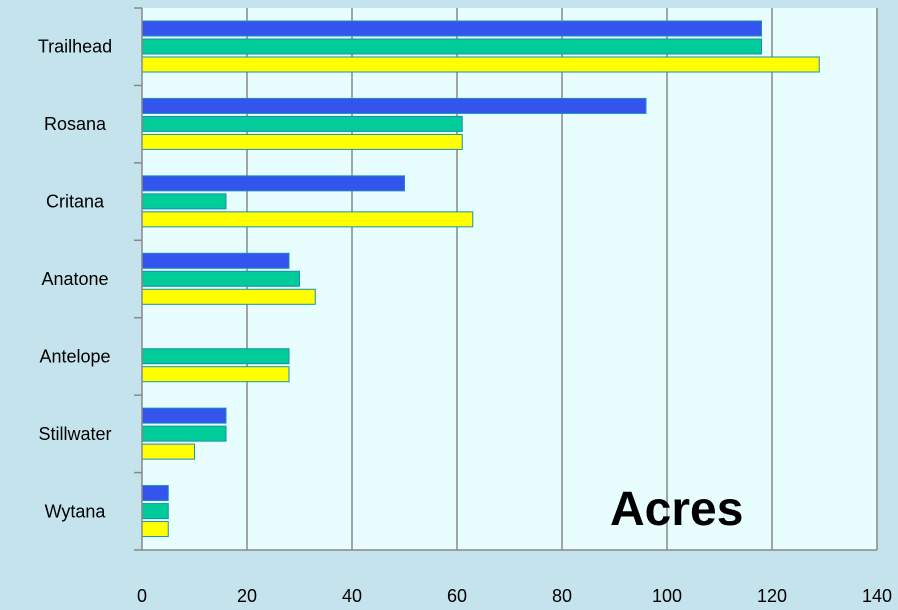 This screenshot has height=610, width=898. I want to click on category-label: Trailhead, so click(75, 47).